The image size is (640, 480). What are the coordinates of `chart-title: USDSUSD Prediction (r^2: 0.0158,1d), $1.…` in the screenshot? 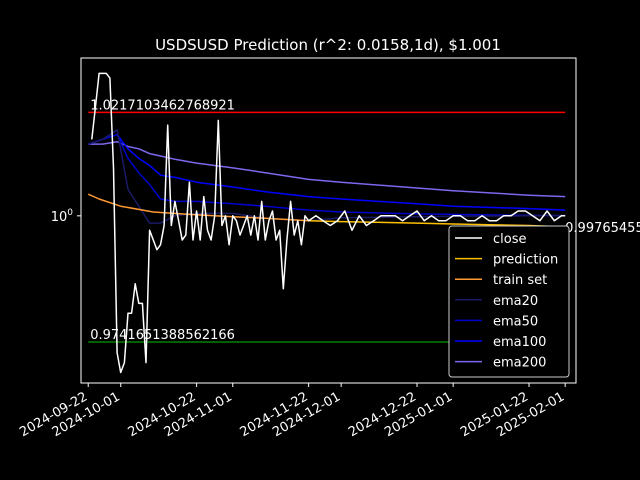 It's located at (328, 45).